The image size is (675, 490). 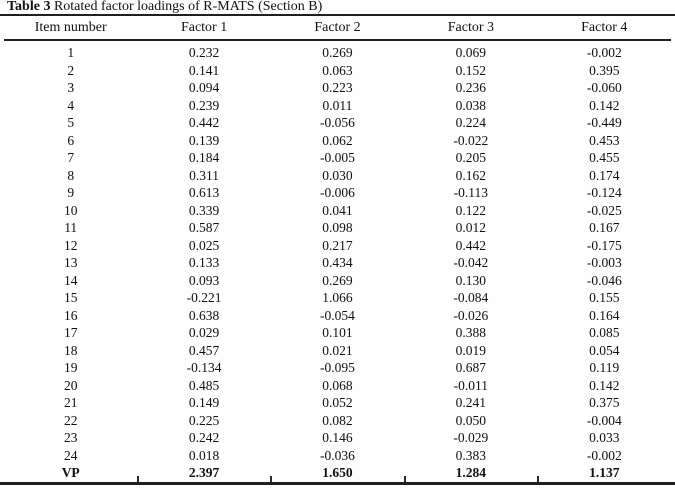 What do you see at coordinates (71, 157) in the screenshot?
I see `item-number-cell: 7` at bounding box center [71, 157].